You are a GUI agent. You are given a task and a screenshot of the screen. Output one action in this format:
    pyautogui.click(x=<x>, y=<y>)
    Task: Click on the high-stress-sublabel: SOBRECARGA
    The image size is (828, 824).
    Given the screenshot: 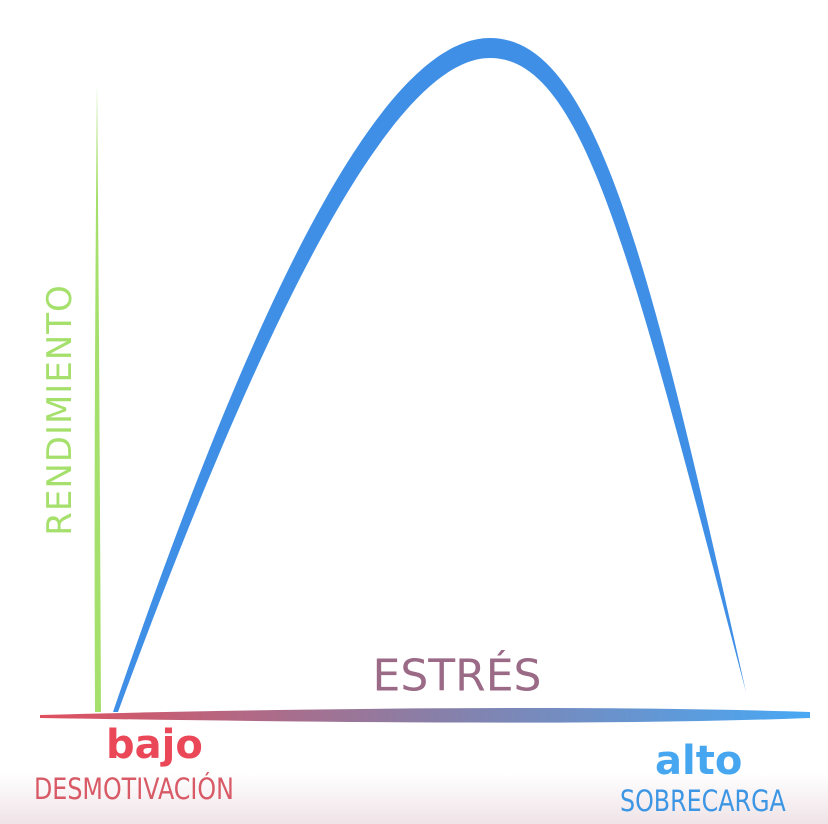 What is the action you would take?
    pyautogui.click(x=703, y=801)
    